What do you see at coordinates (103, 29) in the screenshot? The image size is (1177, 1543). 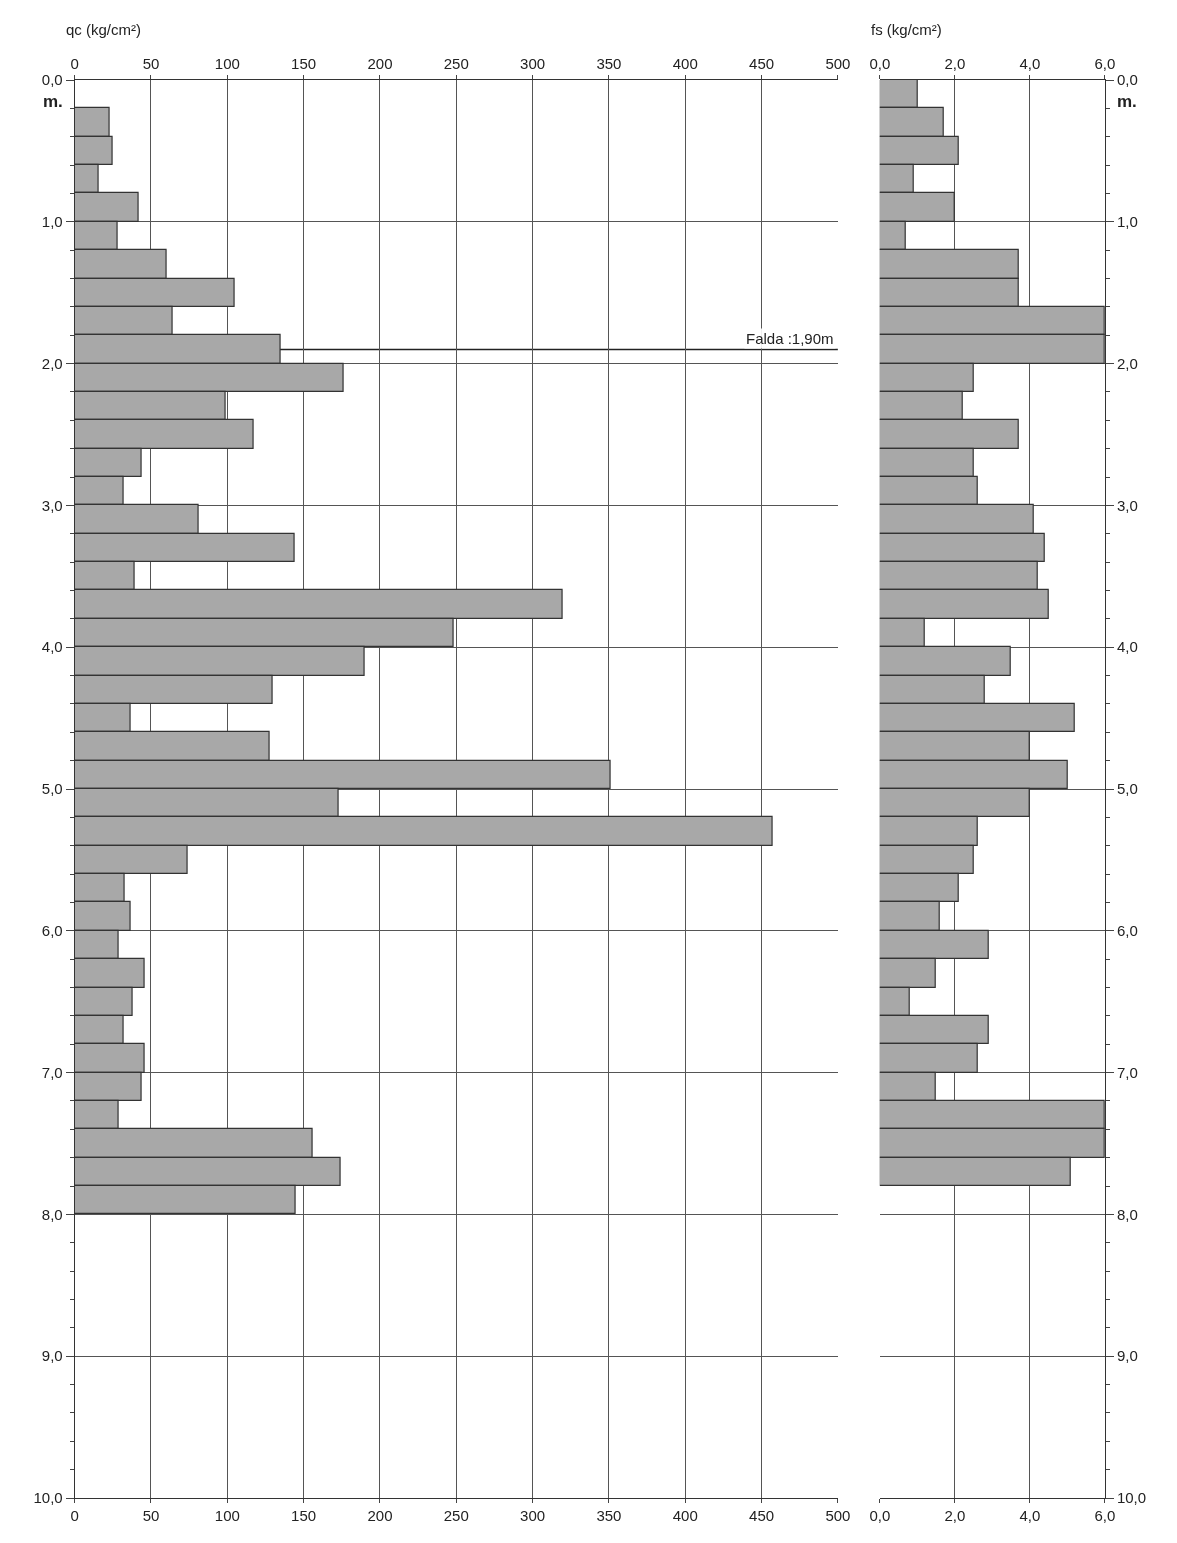 I see `x2-axis-title: qc (kg/cm²)` at bounding box center [103, 29].